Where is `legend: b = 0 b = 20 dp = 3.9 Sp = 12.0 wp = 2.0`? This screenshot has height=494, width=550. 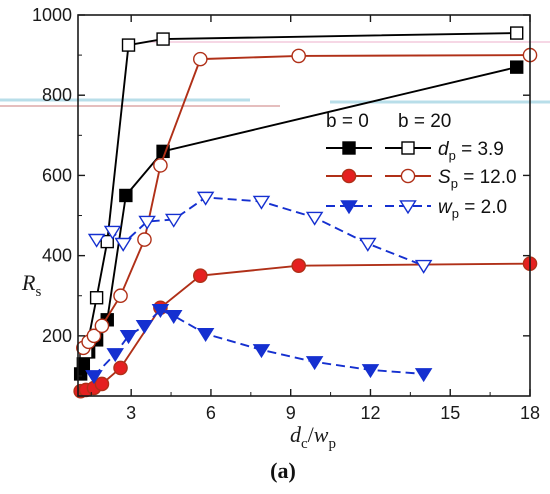
legend: b = 0 b = 20 dp = 3.9 Sp = 12.0 wp = 2.0 is located at coordinates (421, 166).